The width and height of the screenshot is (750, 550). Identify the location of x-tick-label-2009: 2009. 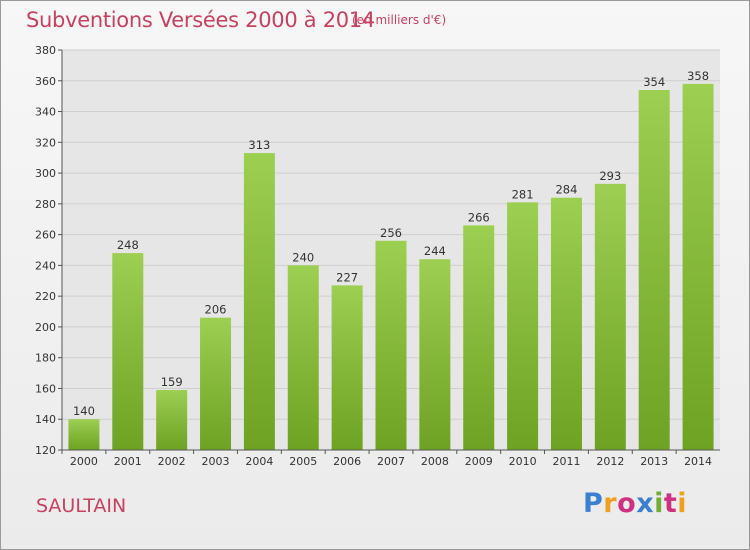
(479, 461).